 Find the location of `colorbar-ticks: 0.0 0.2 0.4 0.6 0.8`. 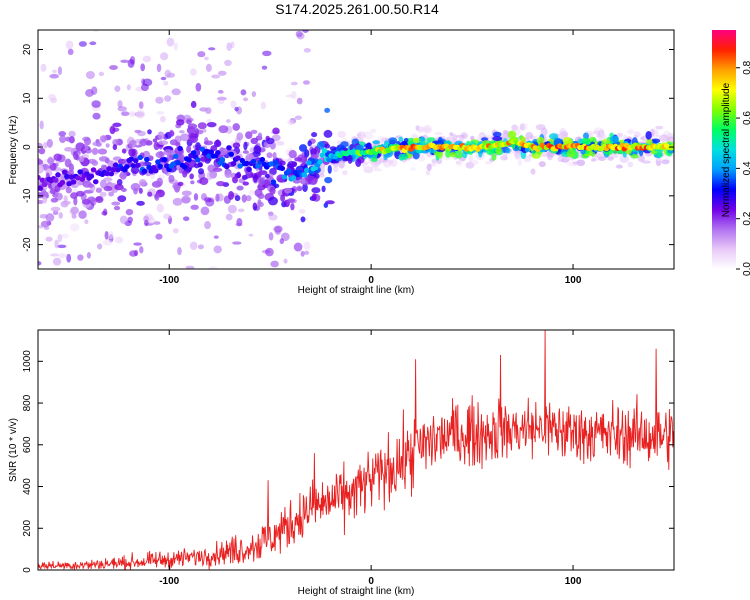

colorbar-ticks: 0.0 0.2 0.4 0.6 0.8 is located at coordinates (743, 168).